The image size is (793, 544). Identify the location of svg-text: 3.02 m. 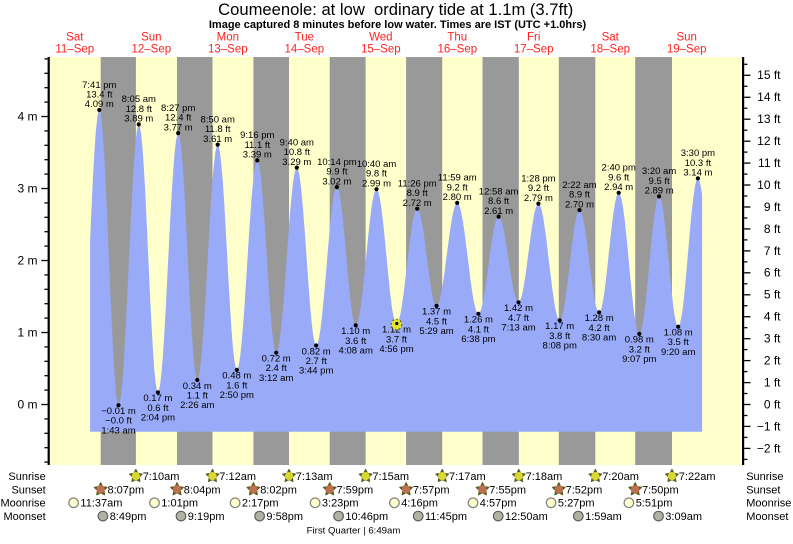
(336, 181).